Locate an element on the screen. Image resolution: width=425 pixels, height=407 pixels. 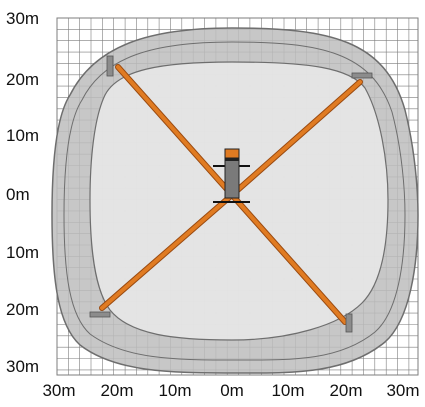
x-tick-label: 0m is located at coordinates (232, 390).